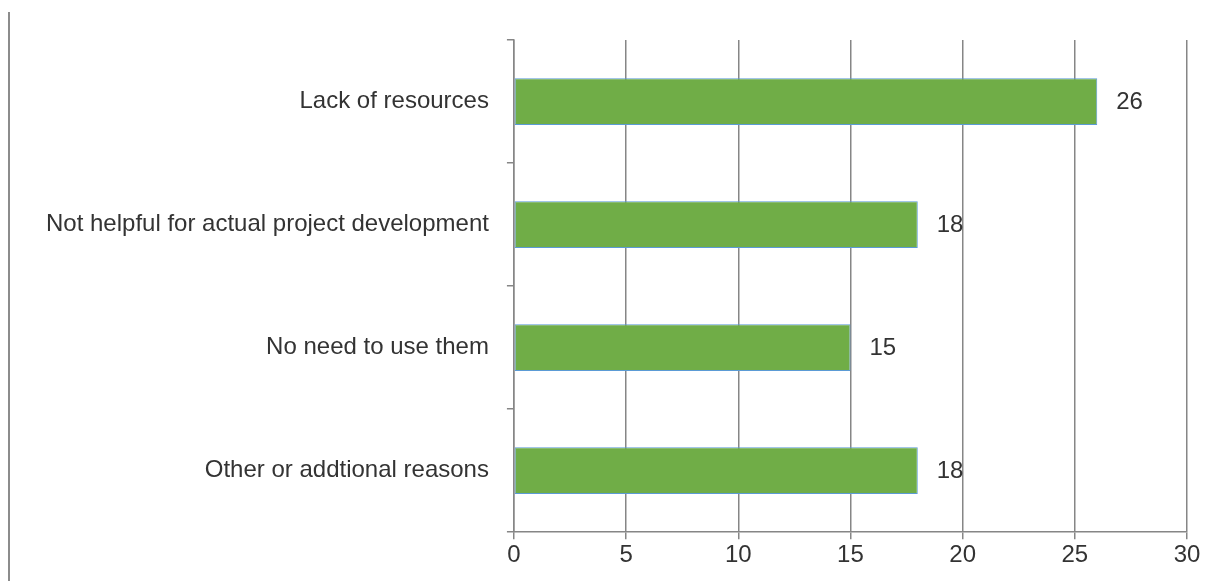 This screenshot has width=1215, height=581. What do you see at coordinates (883, 347) in the screenshot?
I see `data-label: 15` at bounding box center [883, 347].